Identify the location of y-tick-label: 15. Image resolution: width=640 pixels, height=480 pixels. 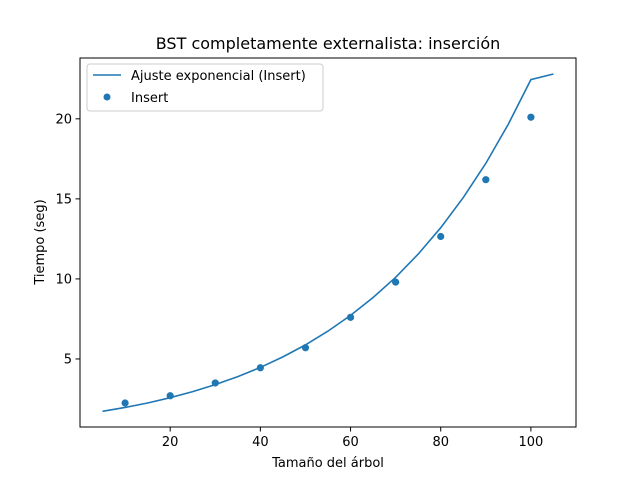
(63, 199).